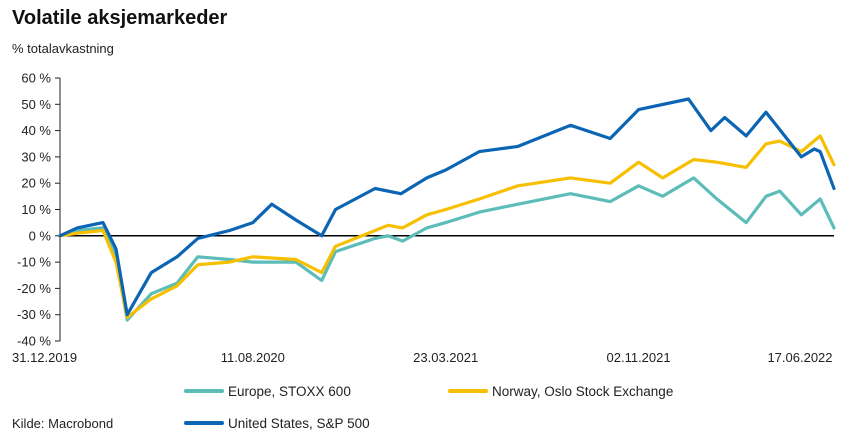 This screenshot has width=854, height=443. I want to click on x-tick-label: 11.08.2020, so click(253, 357).